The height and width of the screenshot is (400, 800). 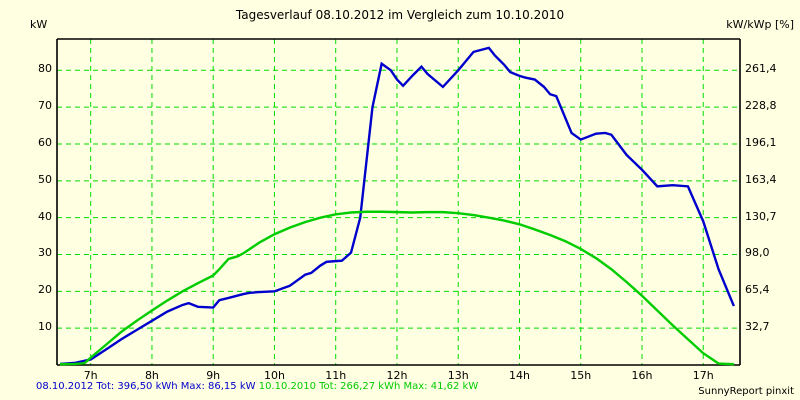 I want to click on legend-series-0: 08.10.2012 Tot: 396,50 kWh Max: 86,15 kW, so click(x=146, y=386).